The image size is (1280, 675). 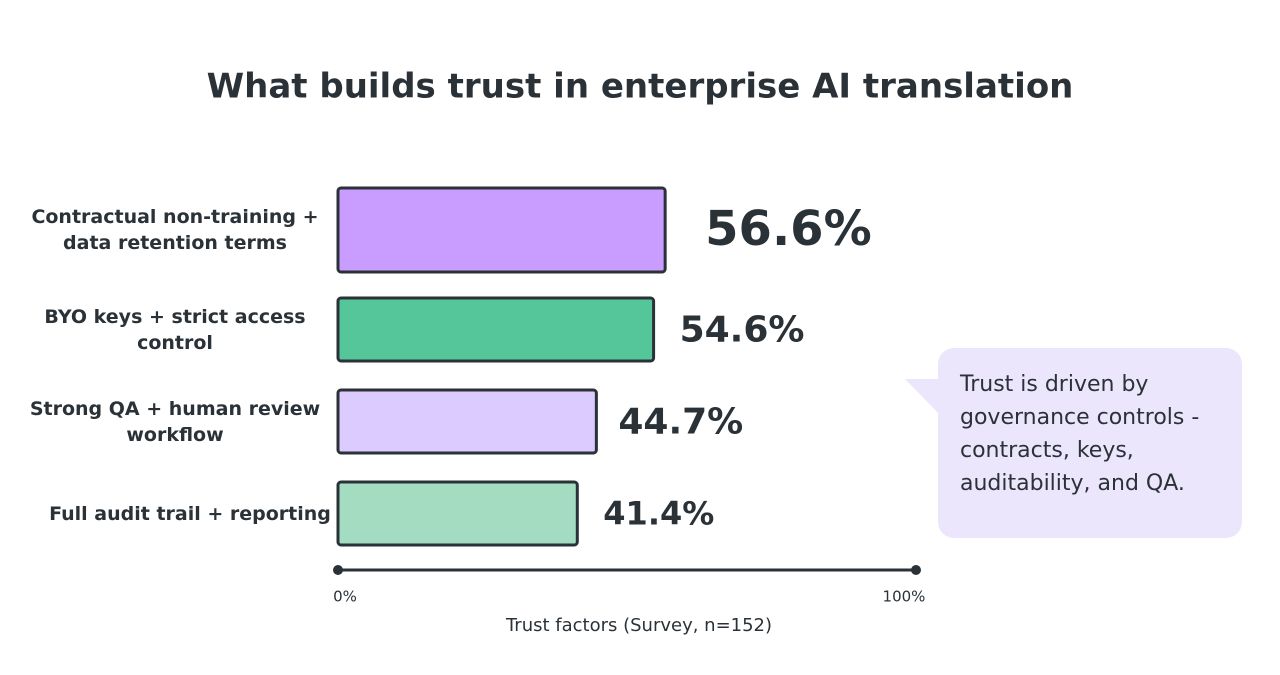 What do you see at coordinates (175, 329) in the screenshot?
I see `category-label: BYO keys + strict access control` at bounding box center [175, 329].